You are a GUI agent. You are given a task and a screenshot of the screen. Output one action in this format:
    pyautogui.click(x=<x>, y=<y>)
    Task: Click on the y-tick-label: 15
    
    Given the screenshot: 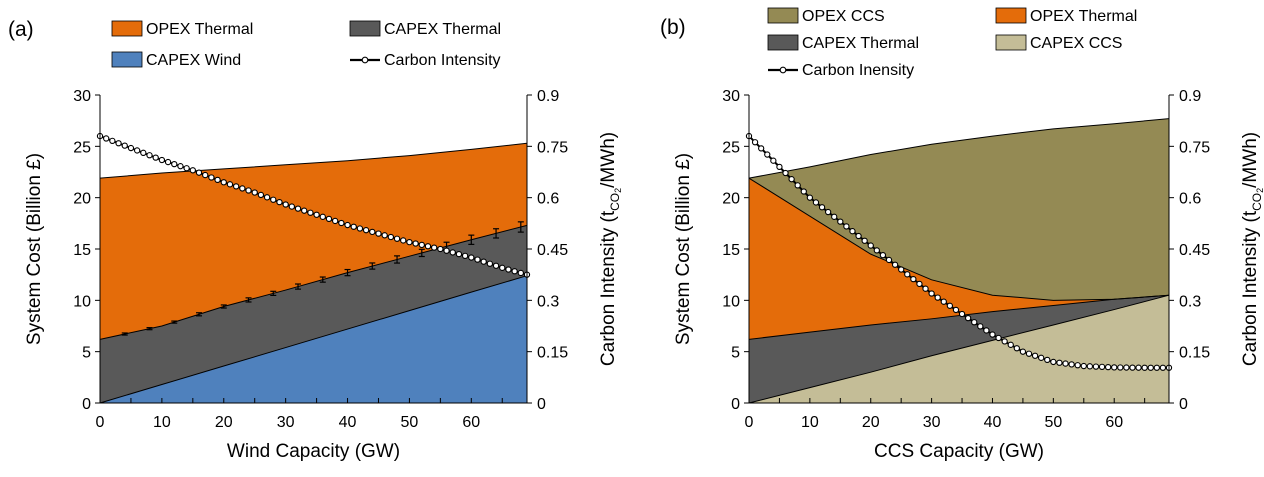 What is the action you would take?
    pyautogui.click(x=731, y=250)
    